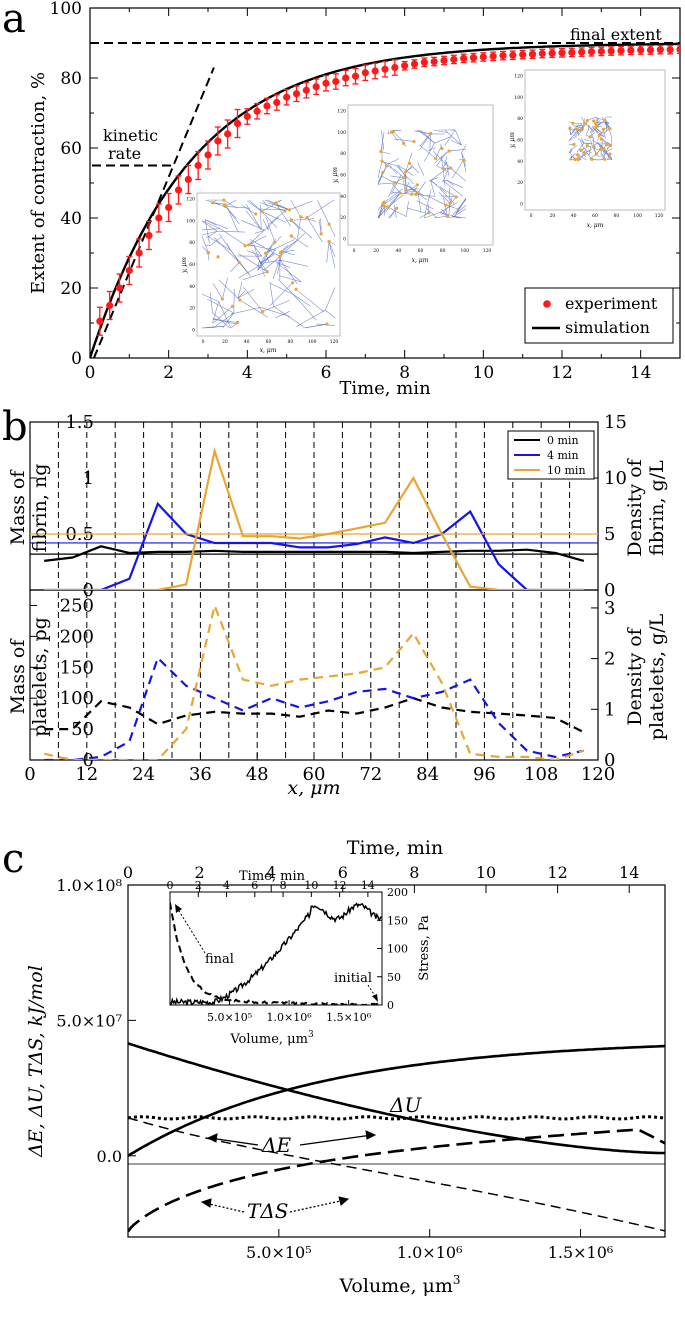  What do you see at coordinates (283, 885) in the screenshot?
I see `inset-xtick-top-label: 8` at bounding box center [283, 885].